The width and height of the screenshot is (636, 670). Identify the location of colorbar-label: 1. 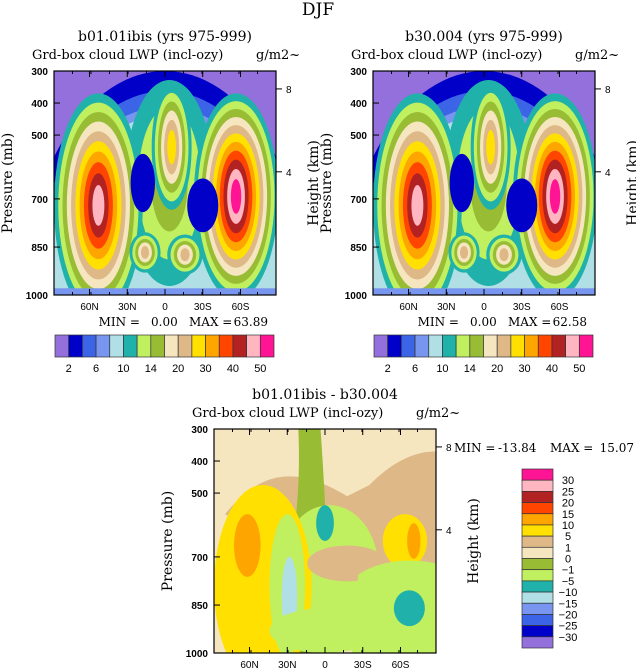
(568, 548).